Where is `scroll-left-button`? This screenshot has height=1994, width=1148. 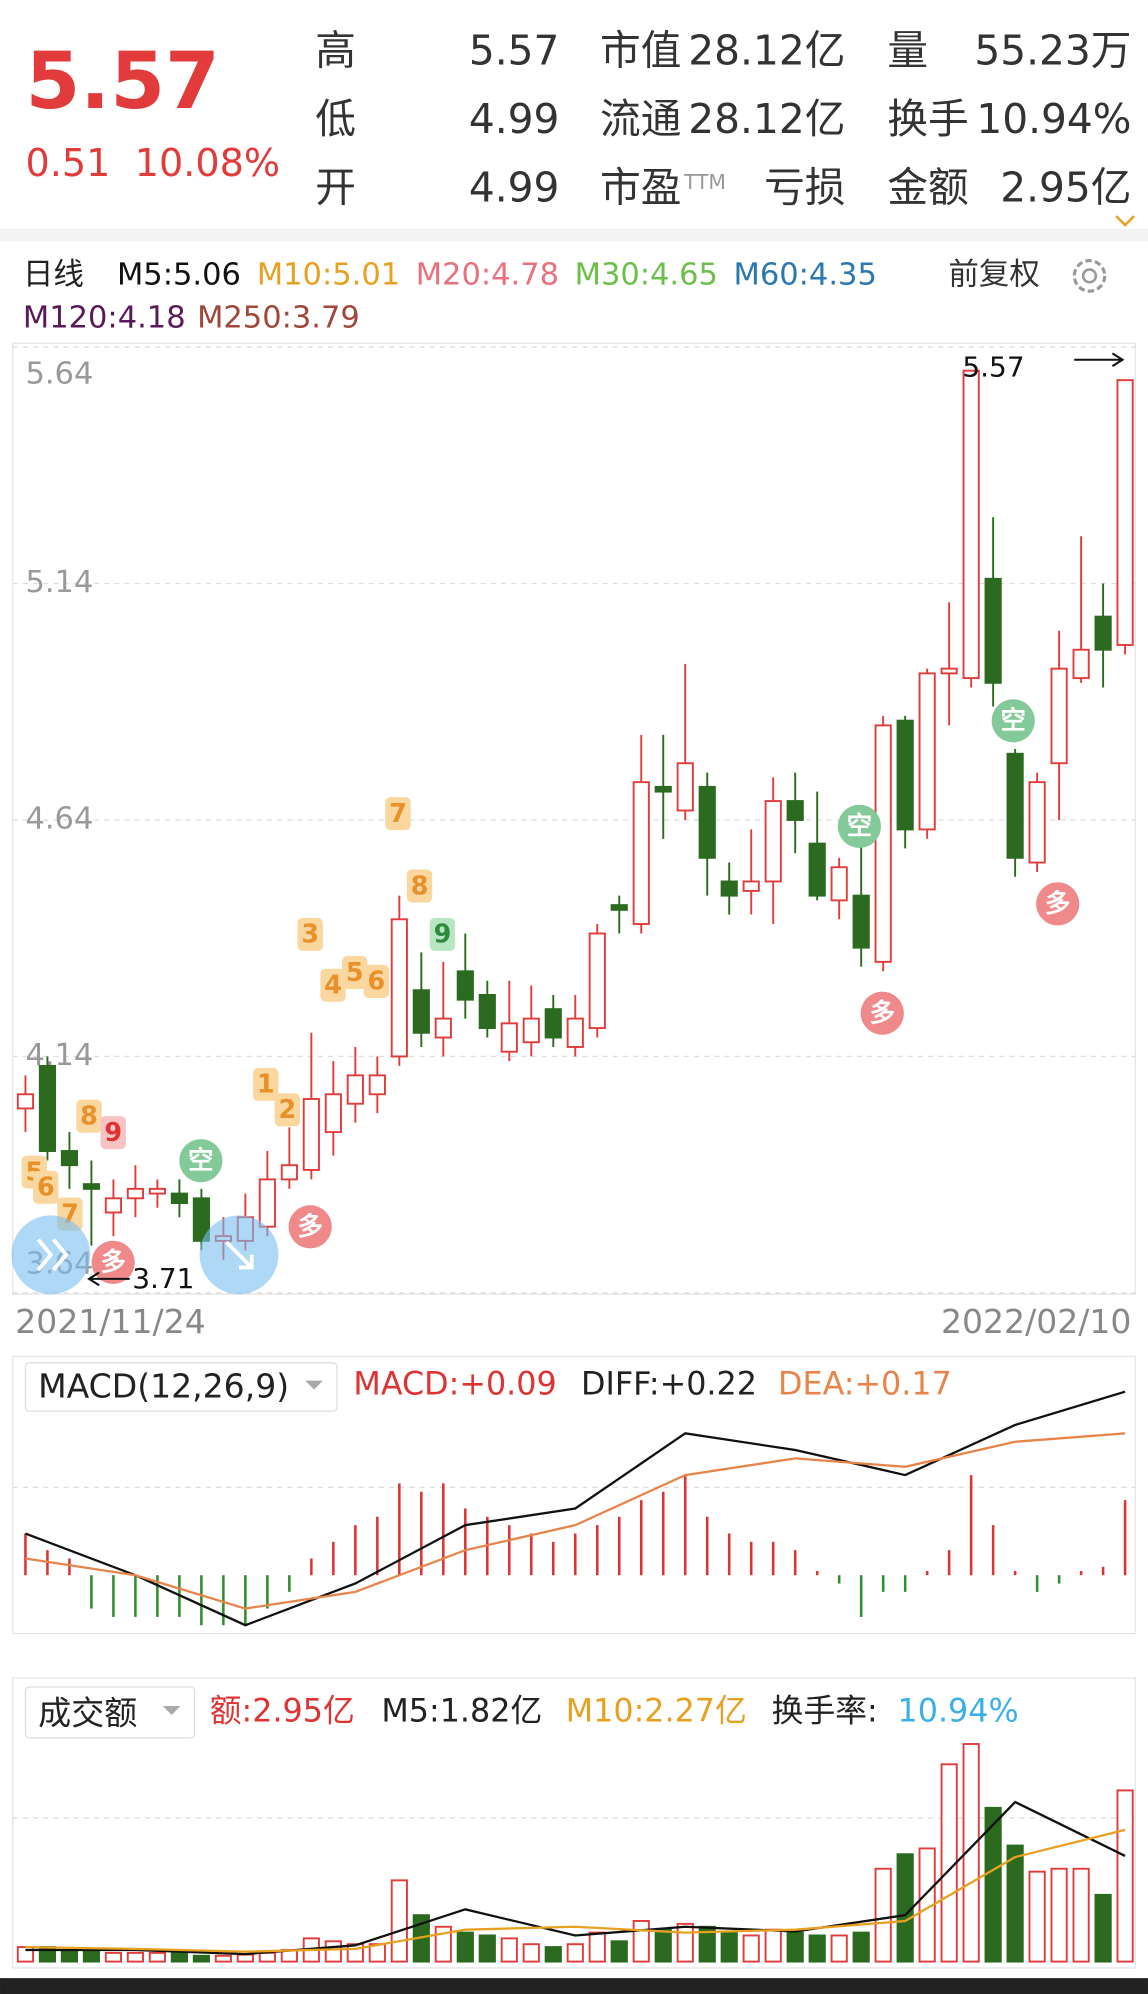 scroll-left-button is located at coordinates (51, 1255).